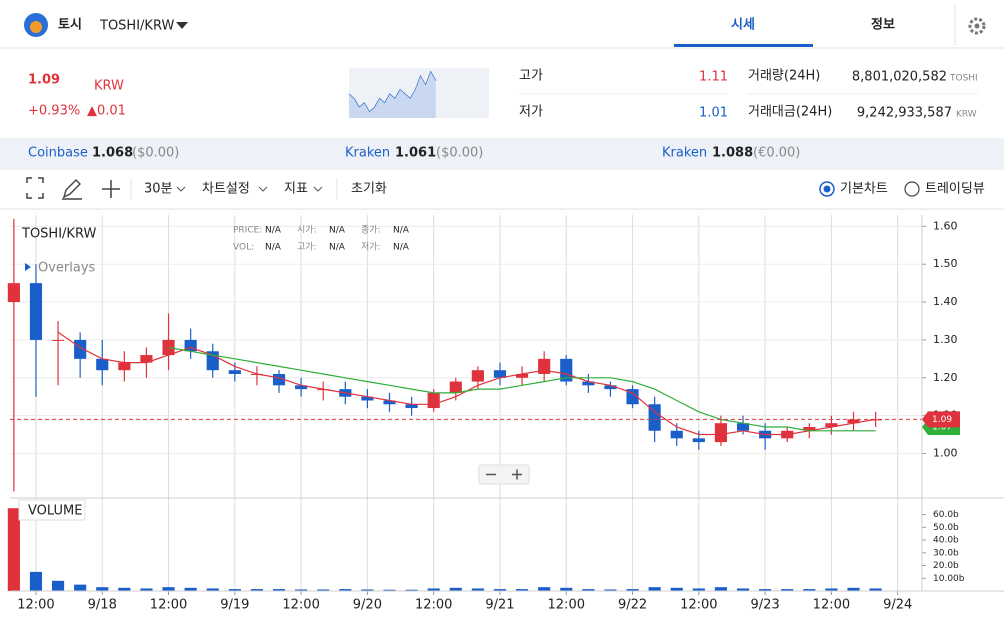  What do you see at coordinates (158, 189) in the screenshot?
I see `interval-select: 30분` at bounding box center [158, 189].